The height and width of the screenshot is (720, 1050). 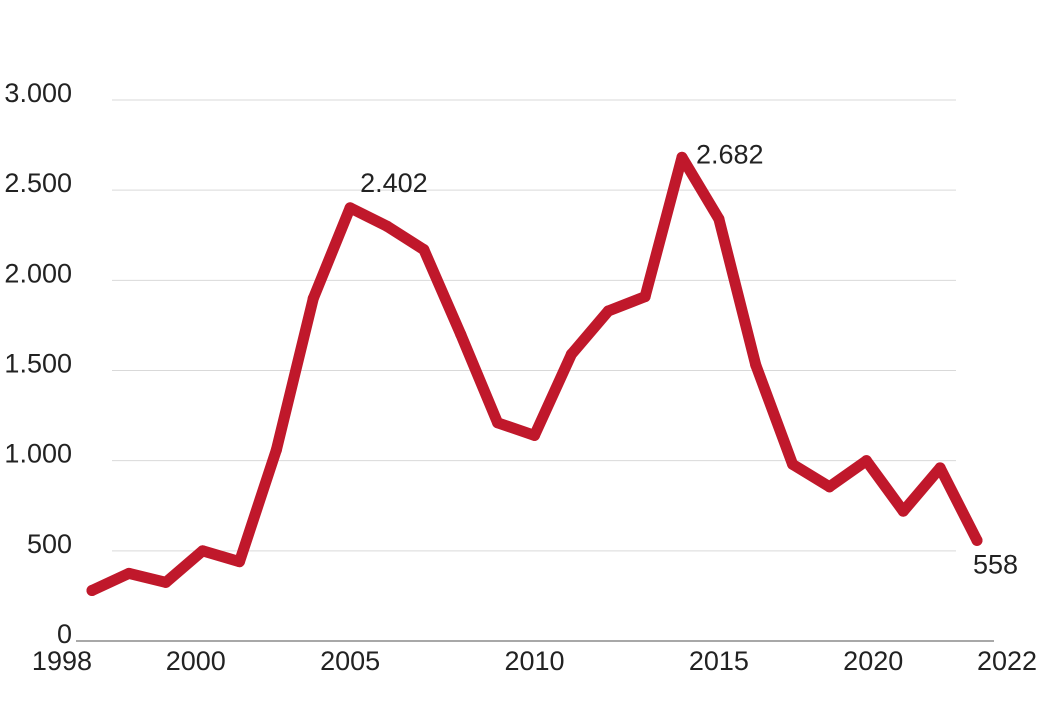 What do you see at coordinates (62, 661) in the screenshot?
I see `x-tick-label: 1998` at bounding box center [62, 661].